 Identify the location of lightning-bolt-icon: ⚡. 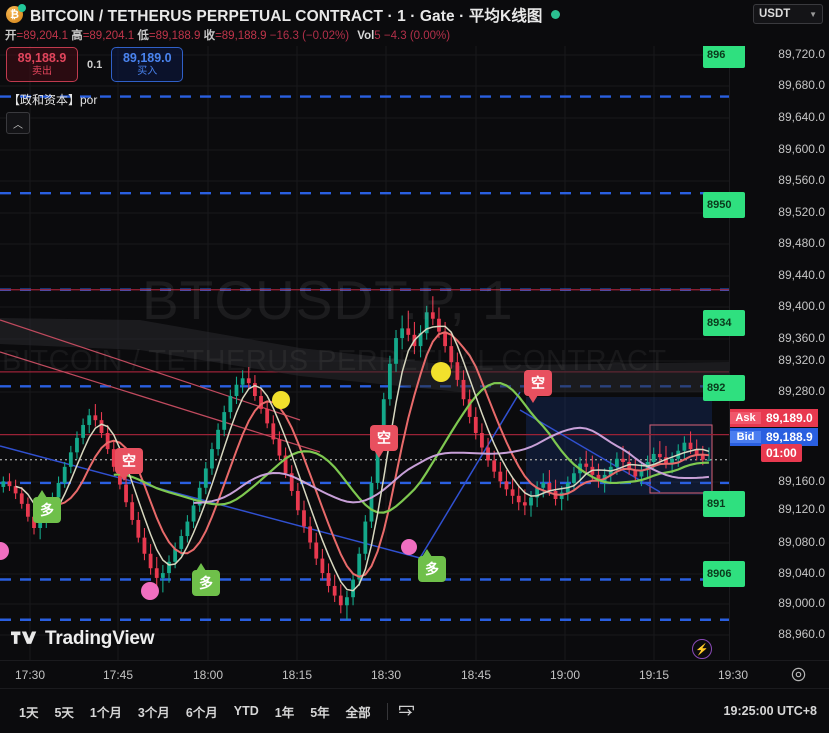
(702, 649).